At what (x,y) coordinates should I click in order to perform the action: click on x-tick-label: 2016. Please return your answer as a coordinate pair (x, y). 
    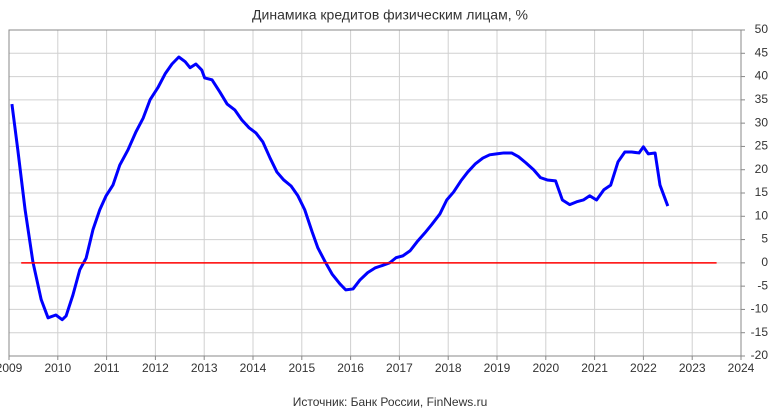
    Looking at the image, I should click on (350, 368).